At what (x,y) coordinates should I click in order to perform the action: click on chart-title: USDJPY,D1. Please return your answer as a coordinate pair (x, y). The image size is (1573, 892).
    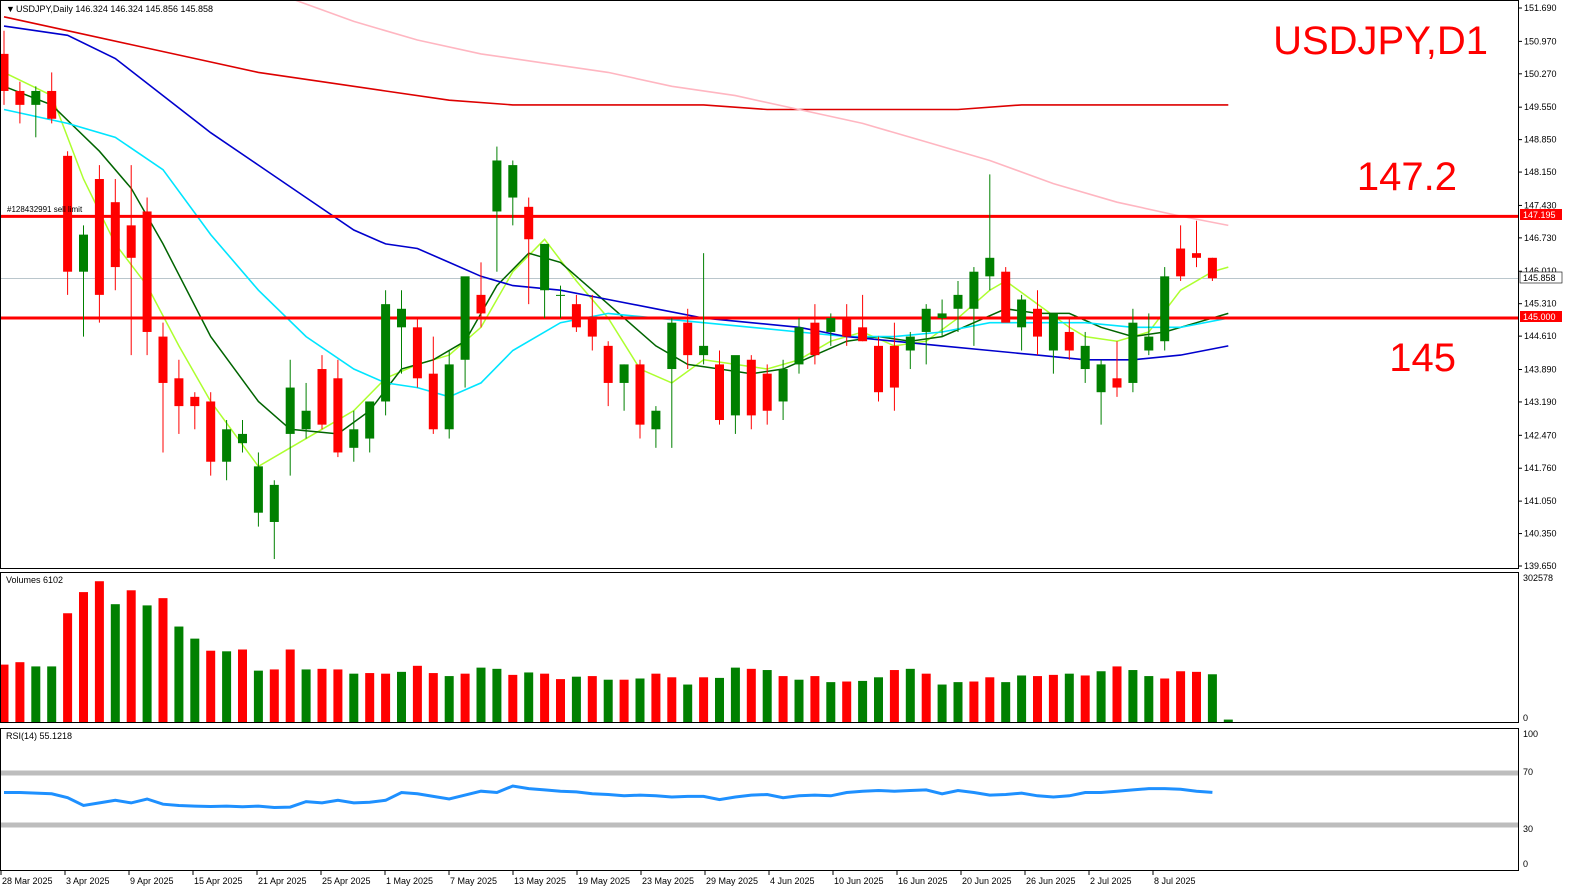
    Looking at the image, I should click on (1380, 41).